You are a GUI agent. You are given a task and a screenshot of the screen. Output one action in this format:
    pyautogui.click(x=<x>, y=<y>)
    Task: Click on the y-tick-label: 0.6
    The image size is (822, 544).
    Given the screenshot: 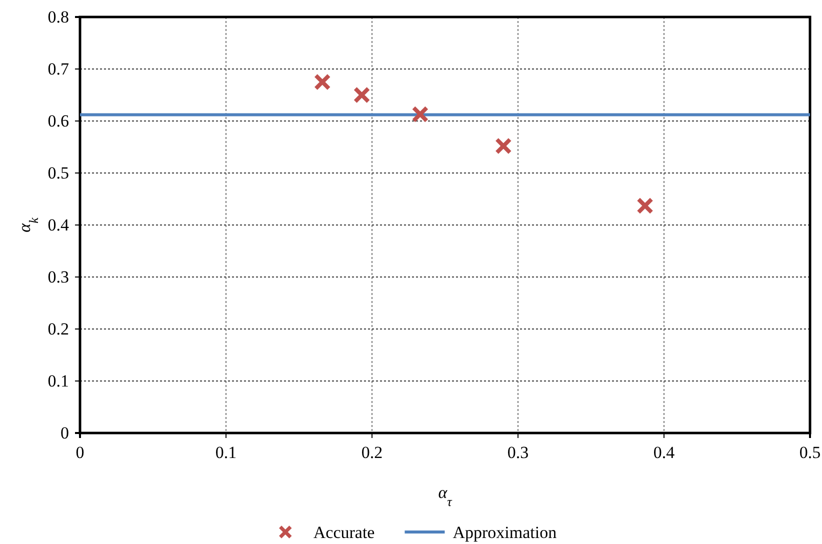 What is the action you would take?
    pyautogui.click(x=58, y=120)
    